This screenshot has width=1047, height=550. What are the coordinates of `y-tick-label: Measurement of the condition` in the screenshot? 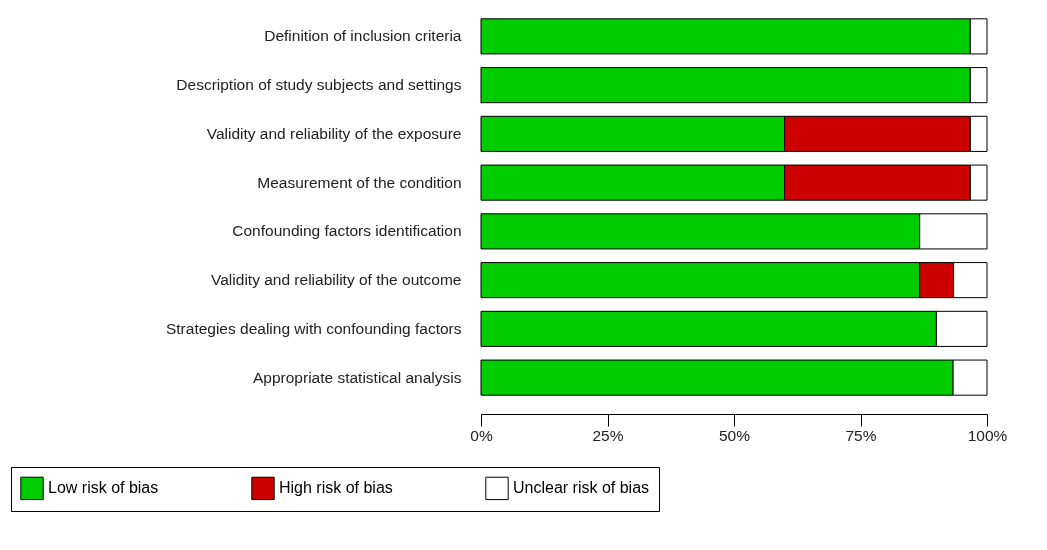 It's located at (359, 182).